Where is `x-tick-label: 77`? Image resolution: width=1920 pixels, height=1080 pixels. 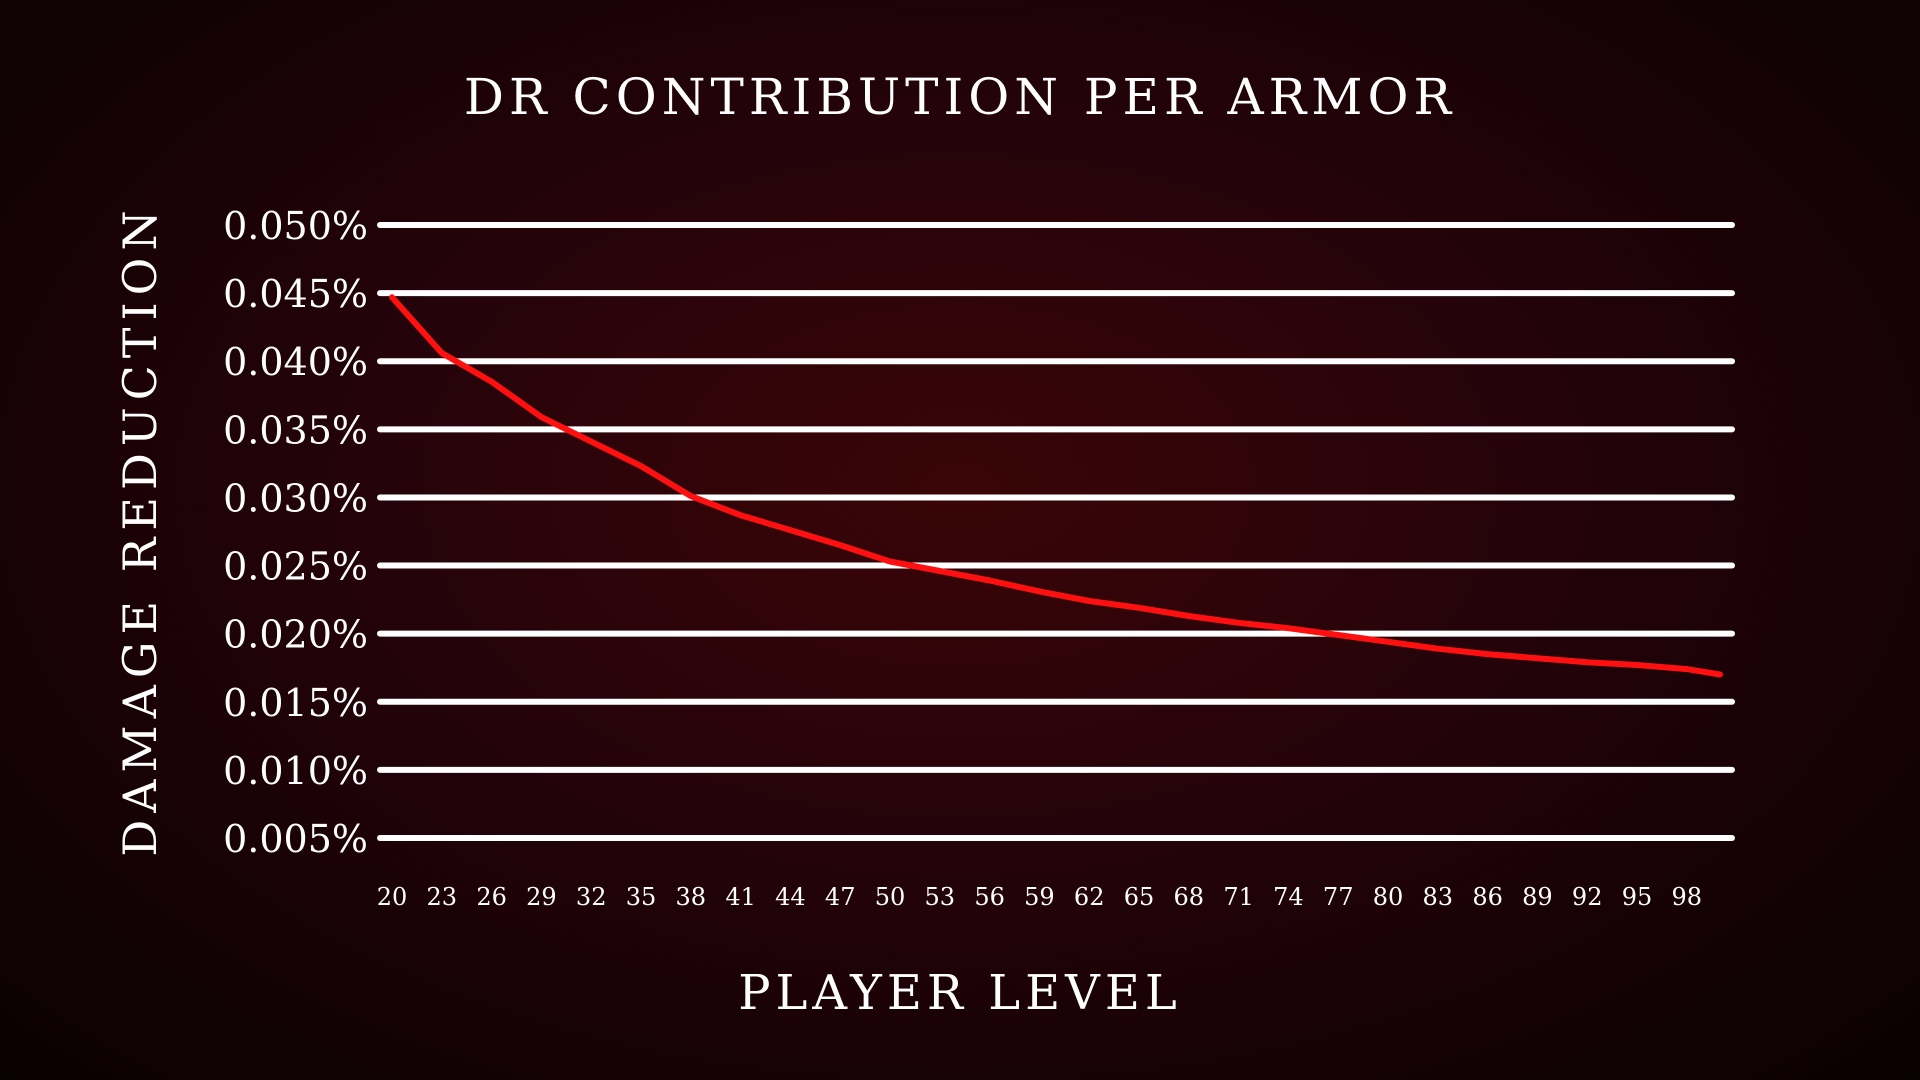 x-tick-label: 77 is located at coordinates (1338, 897).